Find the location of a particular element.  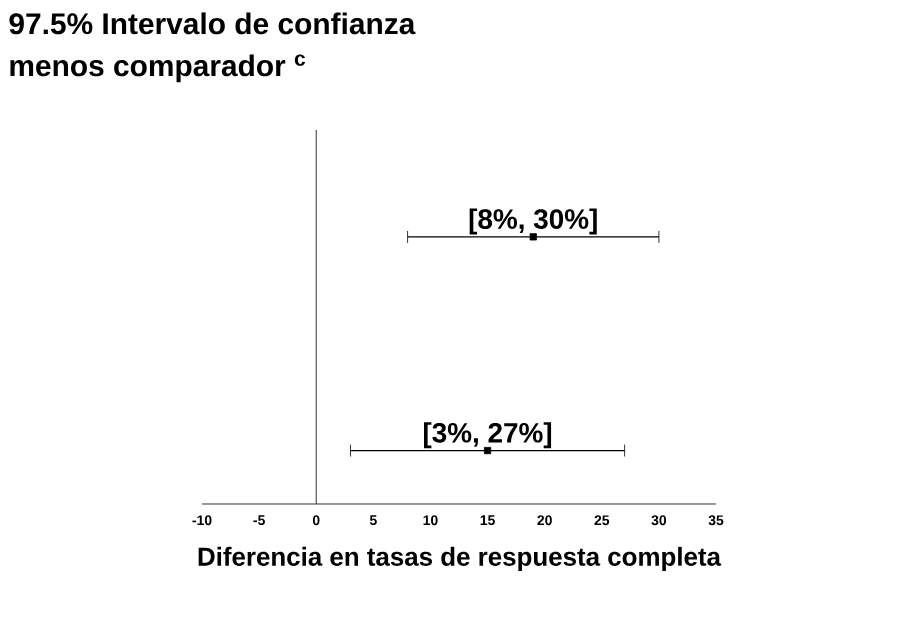

chart-title: 97.5% Intervalo de confianza is located at coordinates (212, 23).